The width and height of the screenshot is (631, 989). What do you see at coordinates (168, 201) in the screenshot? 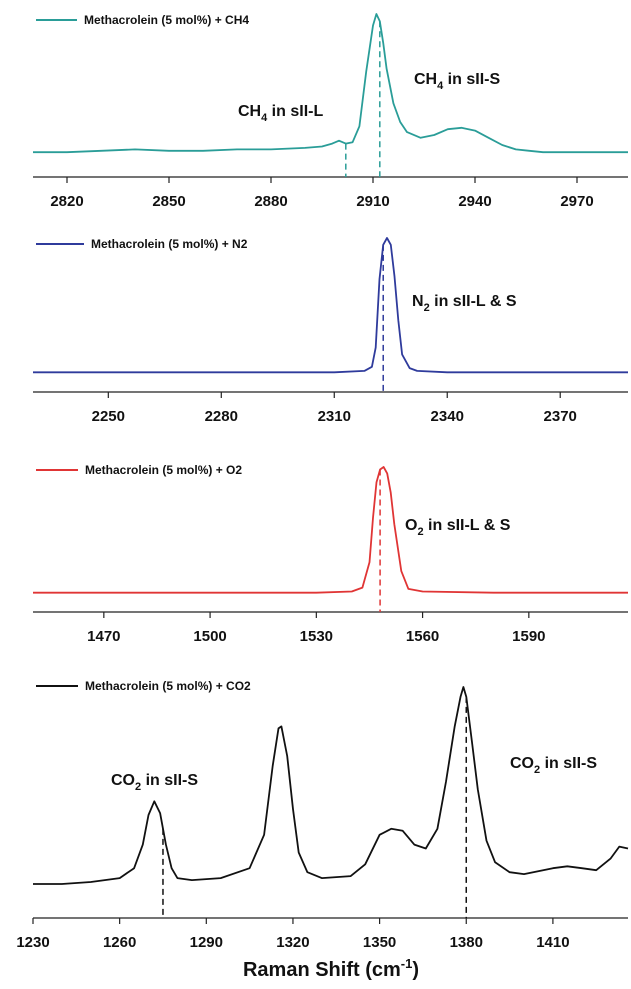
I see `x-tick-label: 2850` at bounding box center [168, 201].